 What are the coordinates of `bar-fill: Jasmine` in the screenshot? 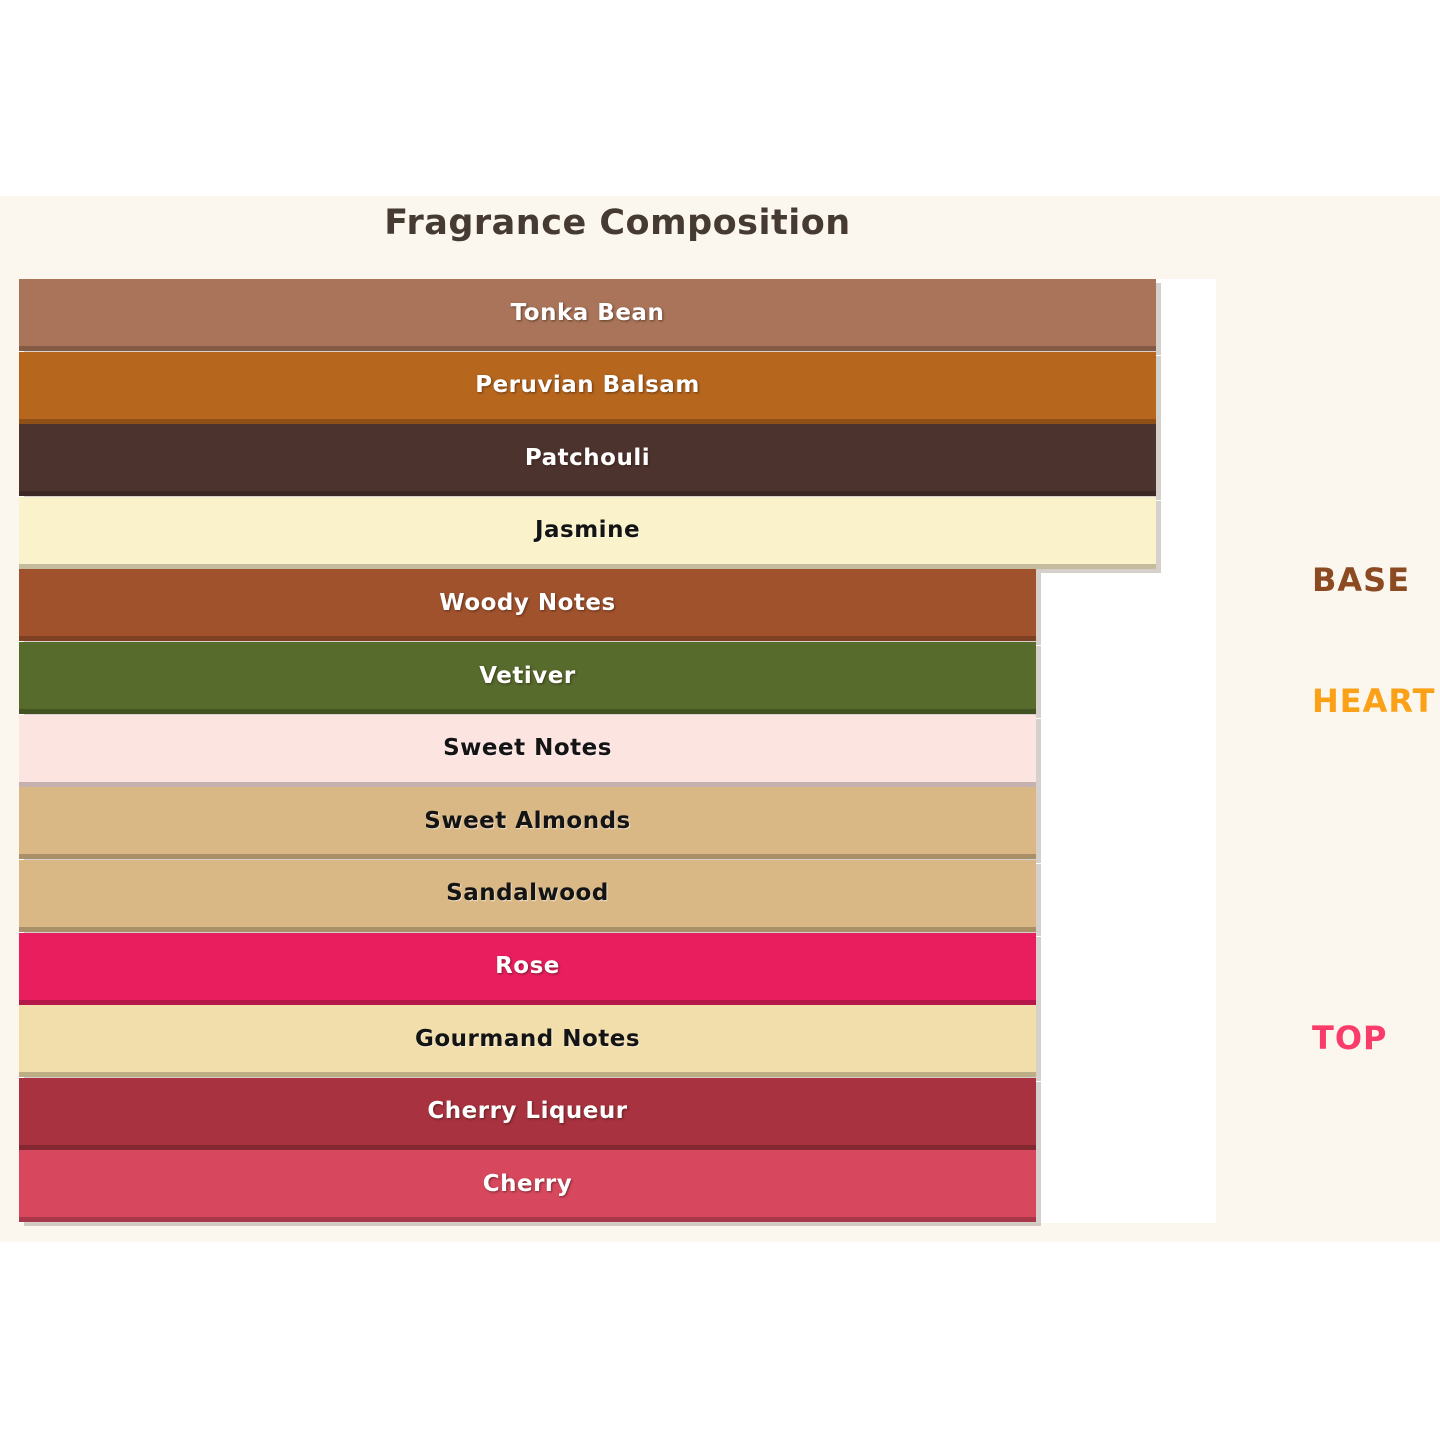 It's located at (587, 530).